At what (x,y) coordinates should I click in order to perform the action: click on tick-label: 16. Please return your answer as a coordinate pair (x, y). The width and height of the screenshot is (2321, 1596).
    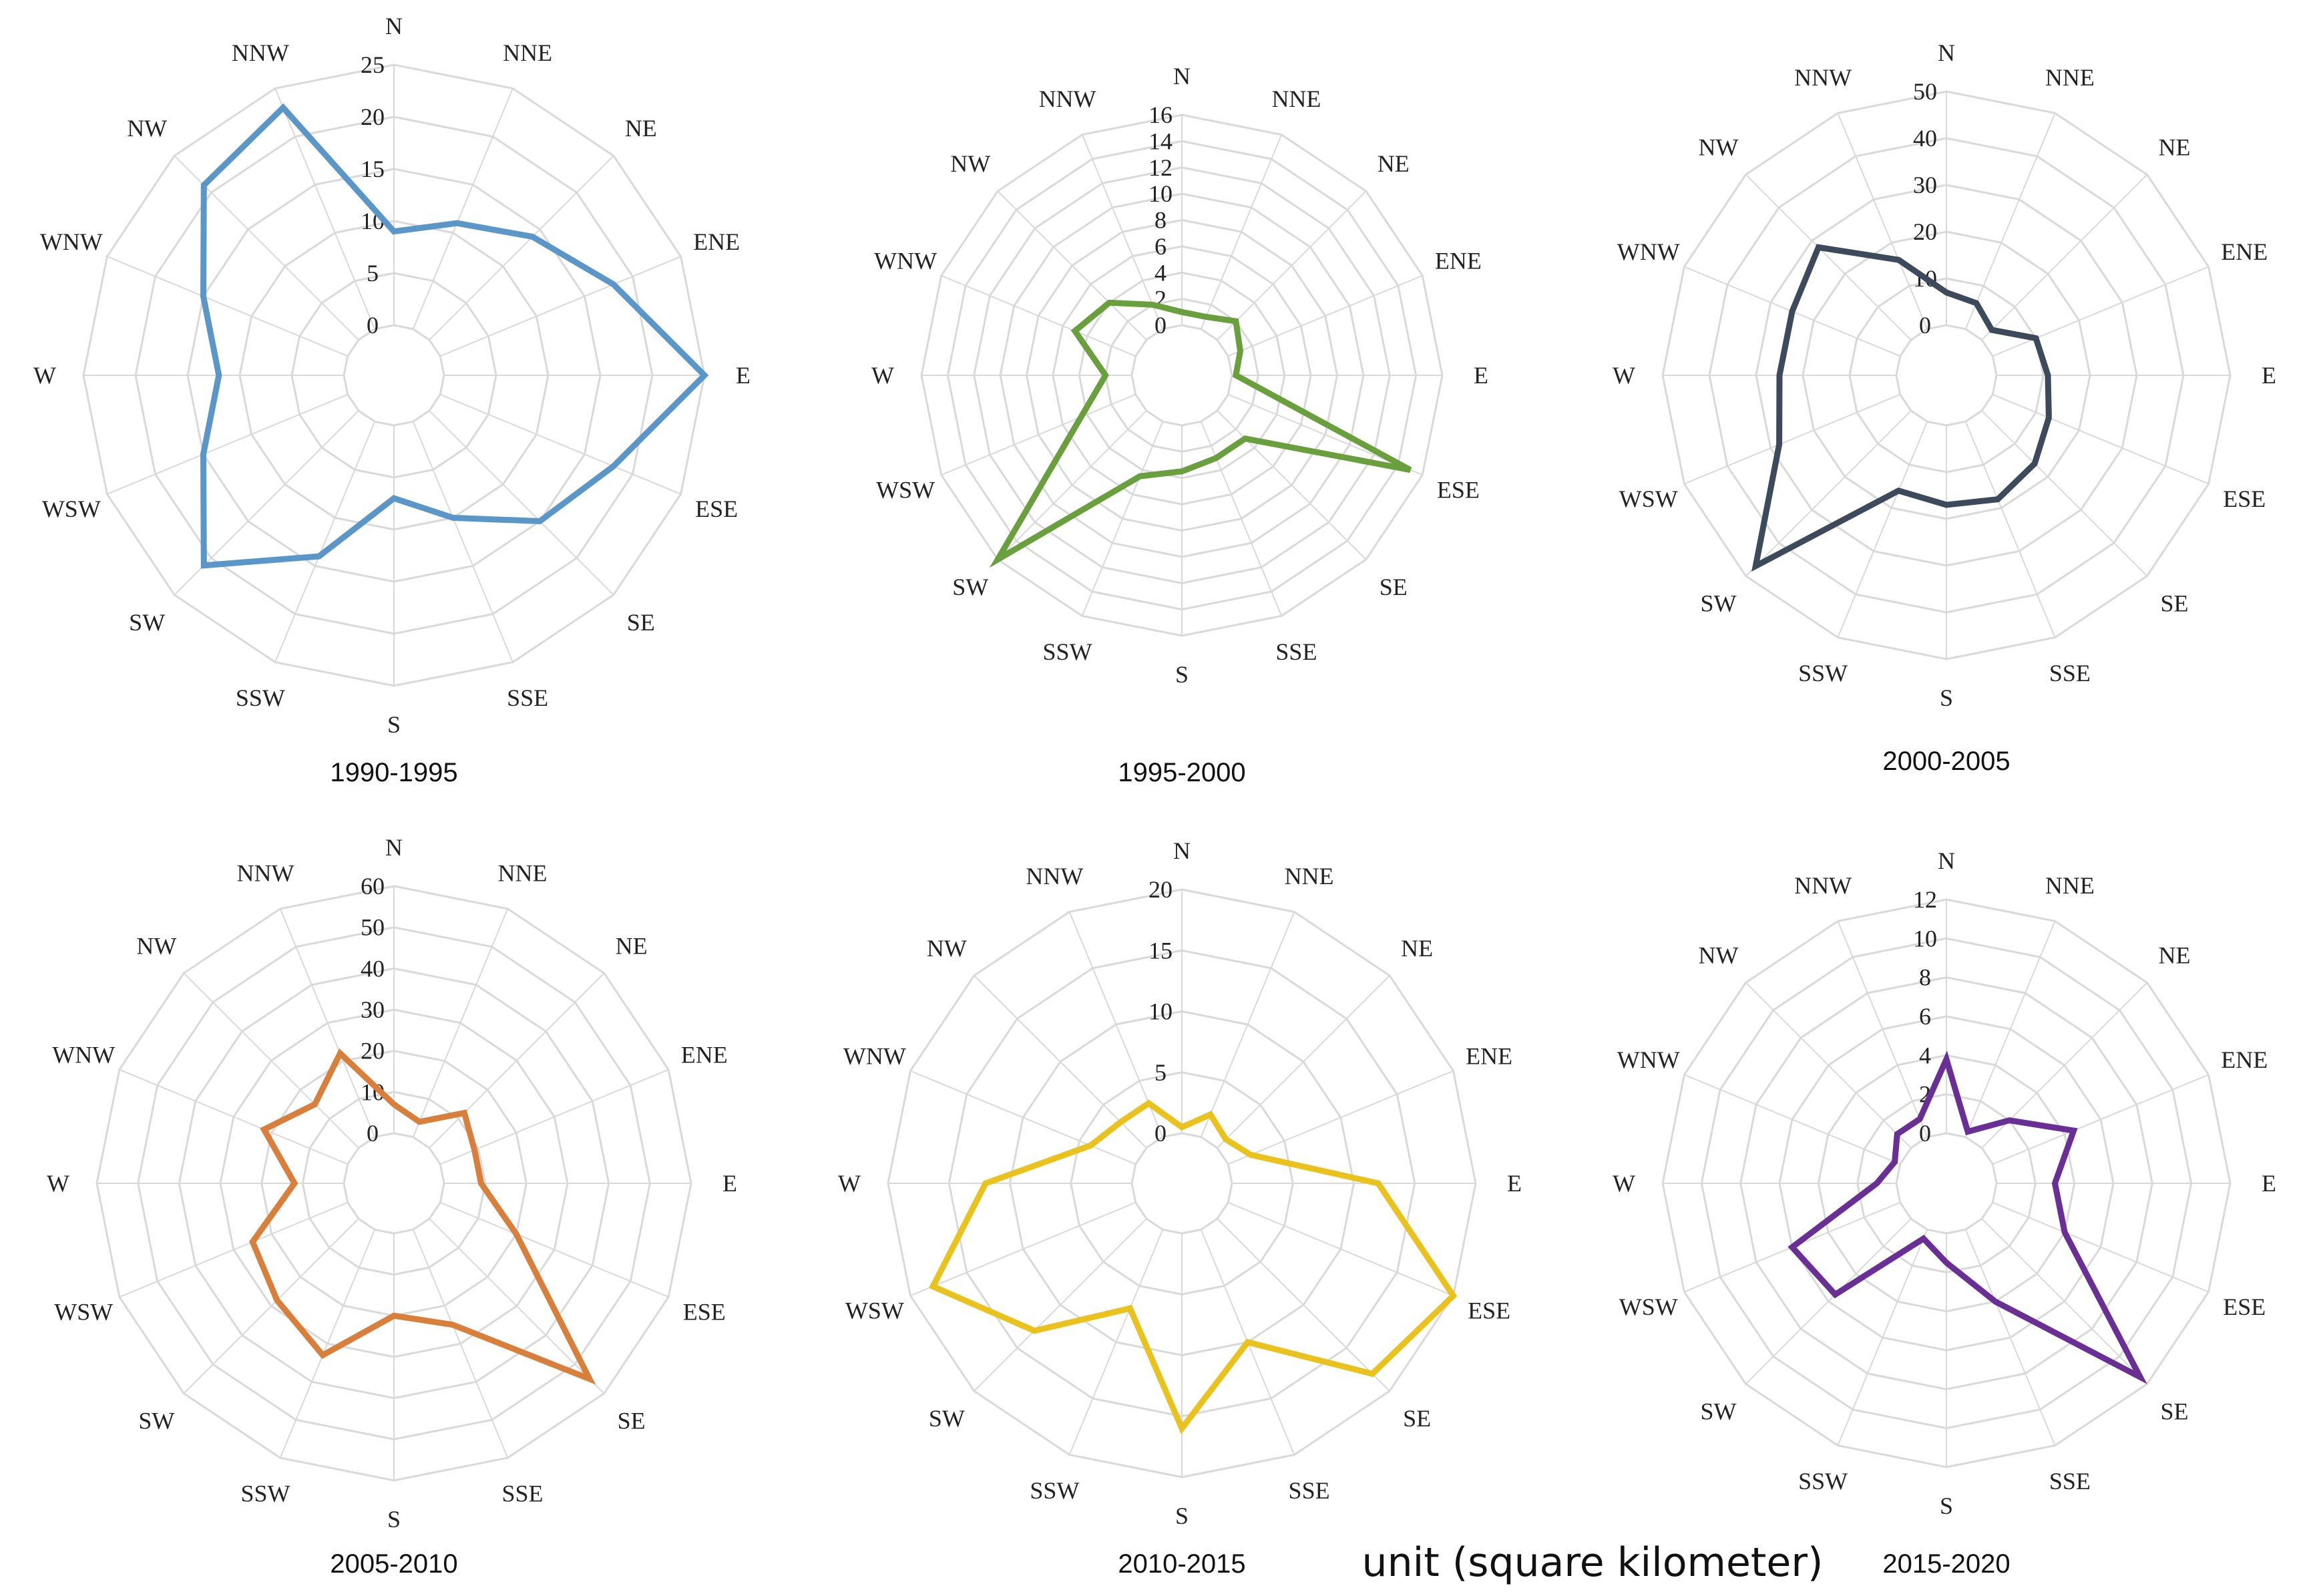
    Looking at the image, I should click on (1160, 115).